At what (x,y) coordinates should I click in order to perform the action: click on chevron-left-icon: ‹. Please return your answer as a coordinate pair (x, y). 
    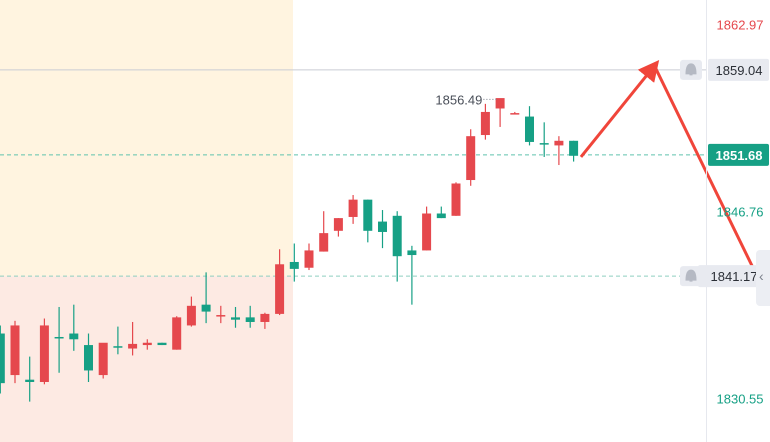
    Looking at the image, I should click on (761, 276).